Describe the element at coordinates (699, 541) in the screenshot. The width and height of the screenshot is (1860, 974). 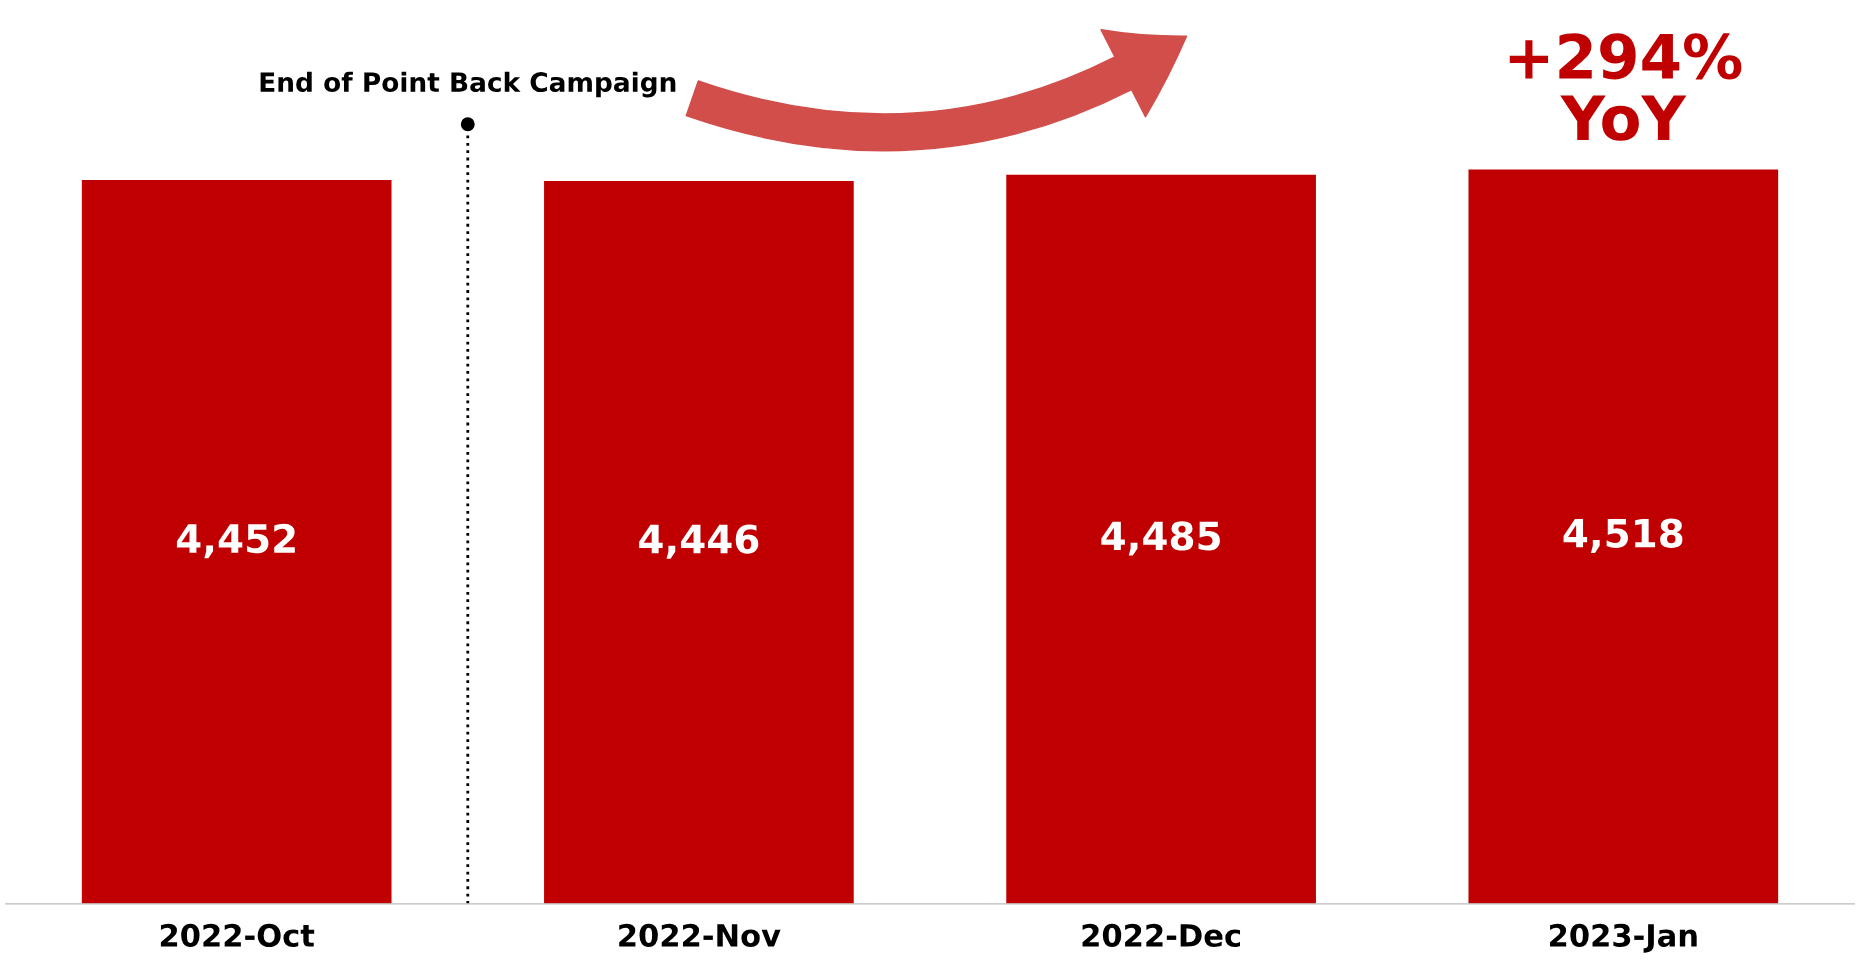
I see `data-label: 4,446` at that location.